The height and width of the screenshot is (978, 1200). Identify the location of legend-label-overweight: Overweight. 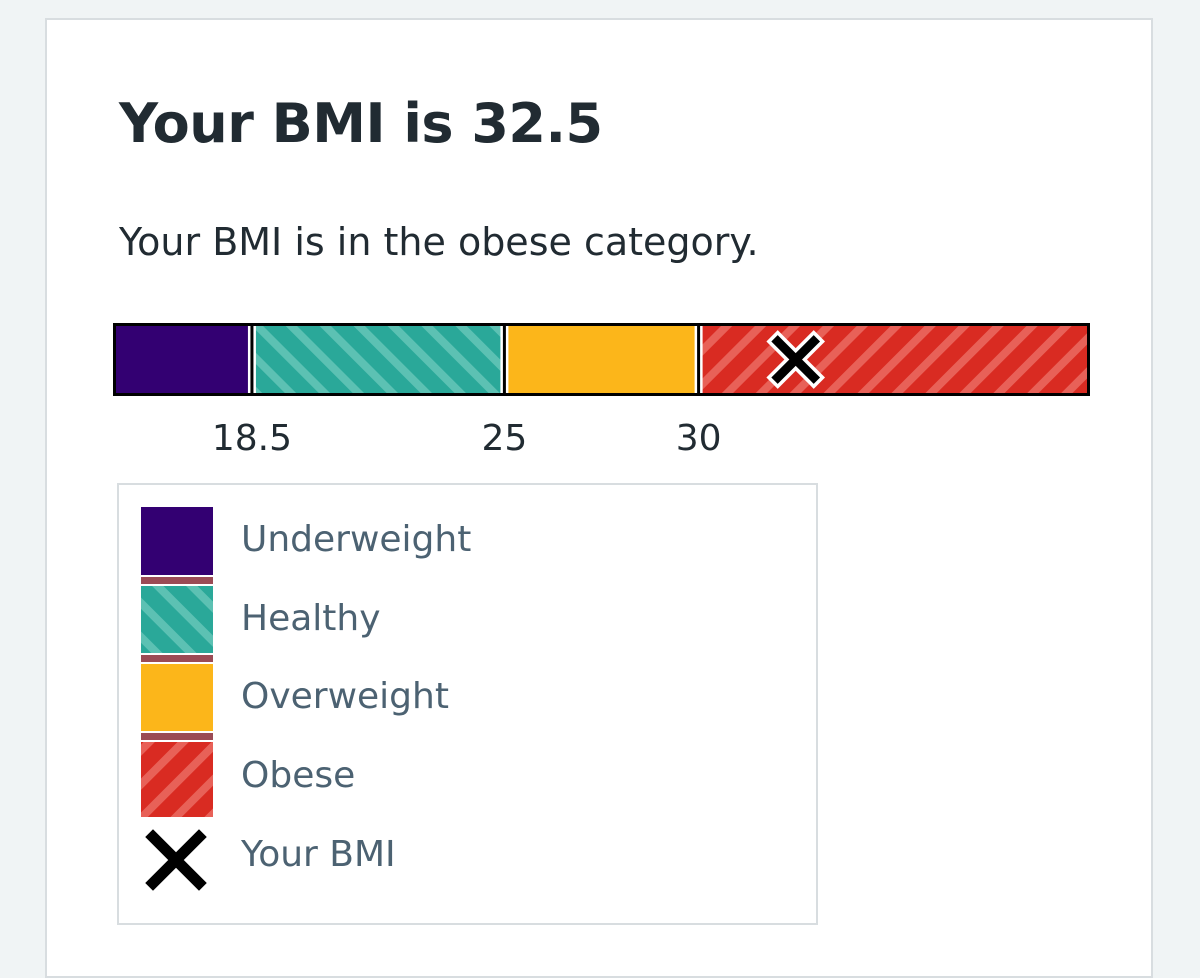
(345, 696).